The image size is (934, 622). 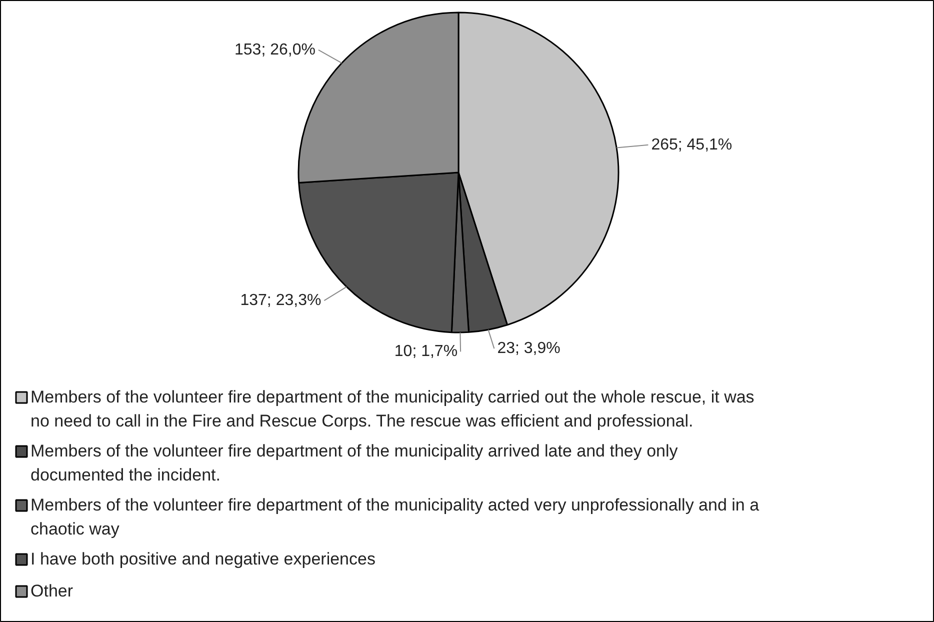 What do you see at coordinates (52, 591) in the screenshot?
I see `legend-label: Other` at bounding box center [52, 591].